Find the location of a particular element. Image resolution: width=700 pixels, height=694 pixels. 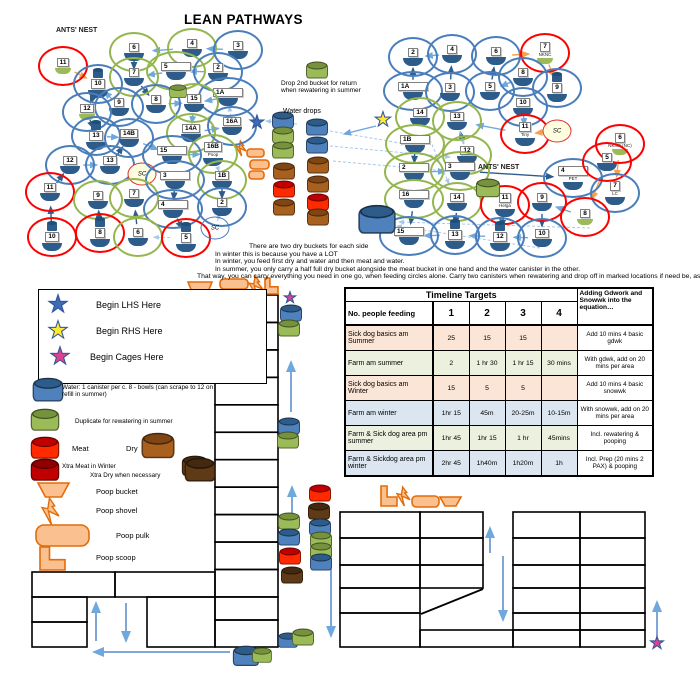

green-canister-icon: #c5emwdx .cb:before{background:#76923C;} is located at coordinates (317, 70).